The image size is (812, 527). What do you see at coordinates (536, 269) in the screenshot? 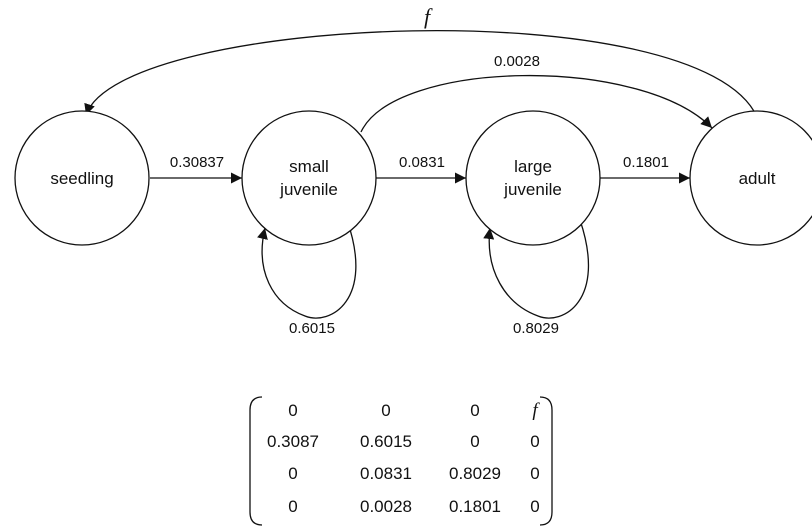
I see `edge-large-self-loop` at bounding box center [536, 269].